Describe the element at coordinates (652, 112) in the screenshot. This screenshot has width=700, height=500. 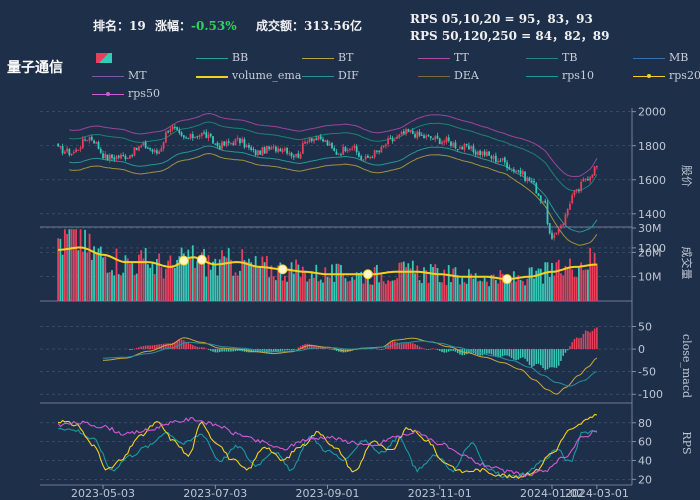
I see `y-tick-label: 2000` at that location.